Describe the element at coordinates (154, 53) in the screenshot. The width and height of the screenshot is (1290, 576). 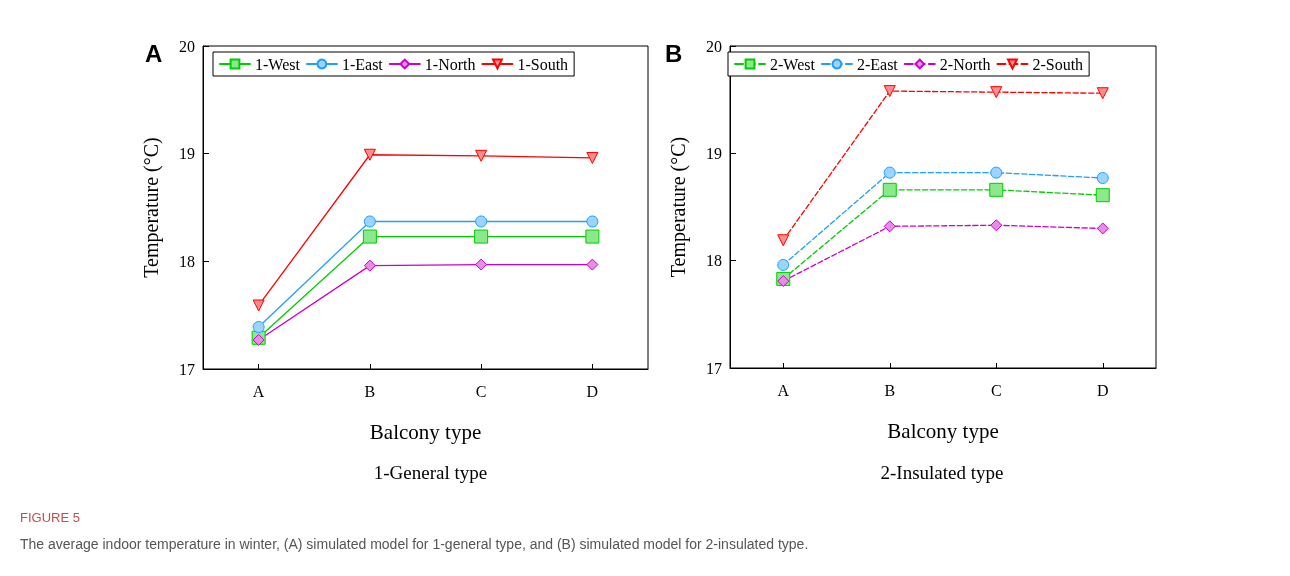
I see `chart-title: A` at that location.